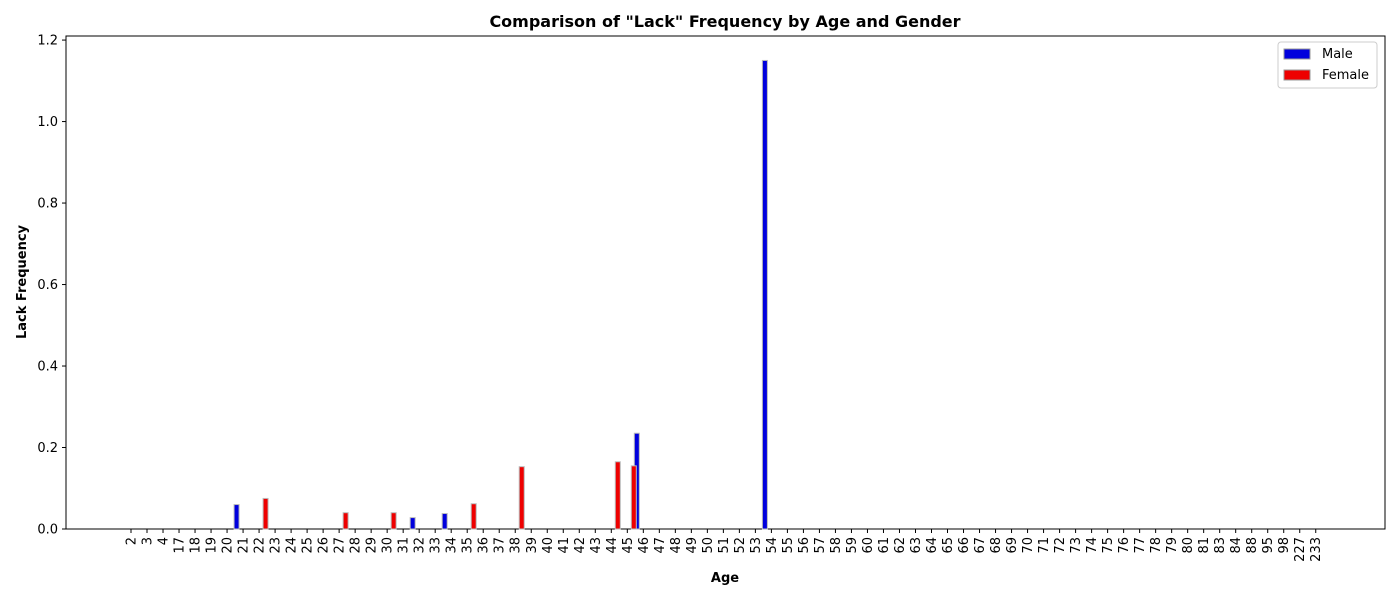 Image resolution: width=1400 pixels, height=600 pixels. What do you see at coordinates (708, 545) in the screenshot?
I see `x-tick-label: 50` at bounding box center [708, 545].